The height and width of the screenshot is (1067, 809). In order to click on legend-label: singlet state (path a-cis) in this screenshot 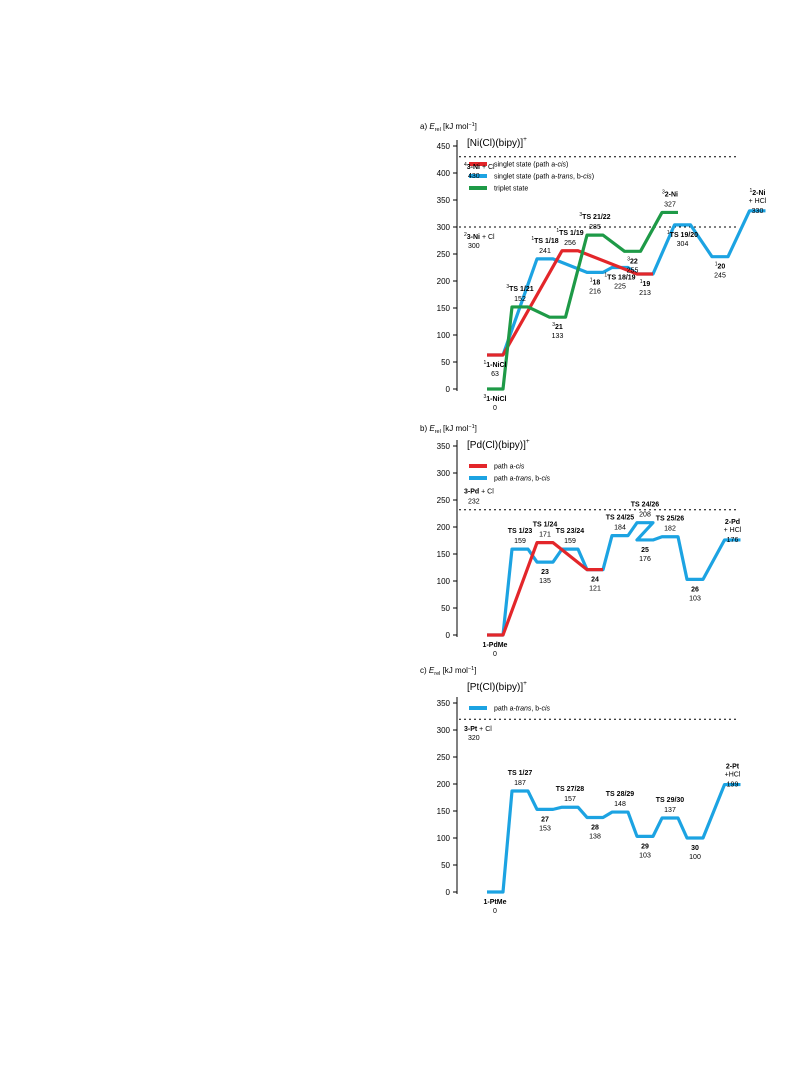, I will do `click(531, 165)`.